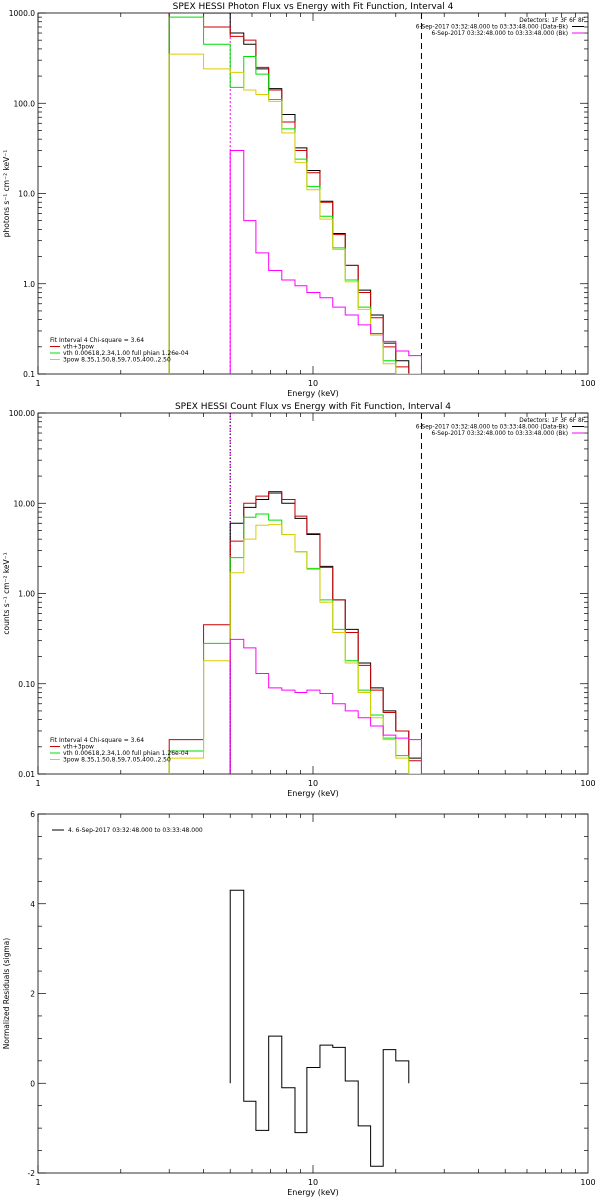 The width and height of the screenshot is (600, 1200). Describe the element at coordinates (26, 194) in the screenshot. I see `y-tick-label: 10.0` at that location.